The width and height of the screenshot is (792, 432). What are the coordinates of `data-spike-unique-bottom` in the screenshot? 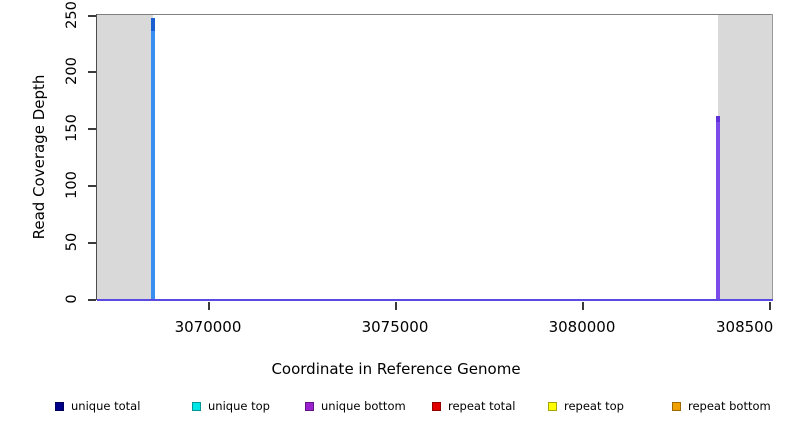 It's located at (718, 208).